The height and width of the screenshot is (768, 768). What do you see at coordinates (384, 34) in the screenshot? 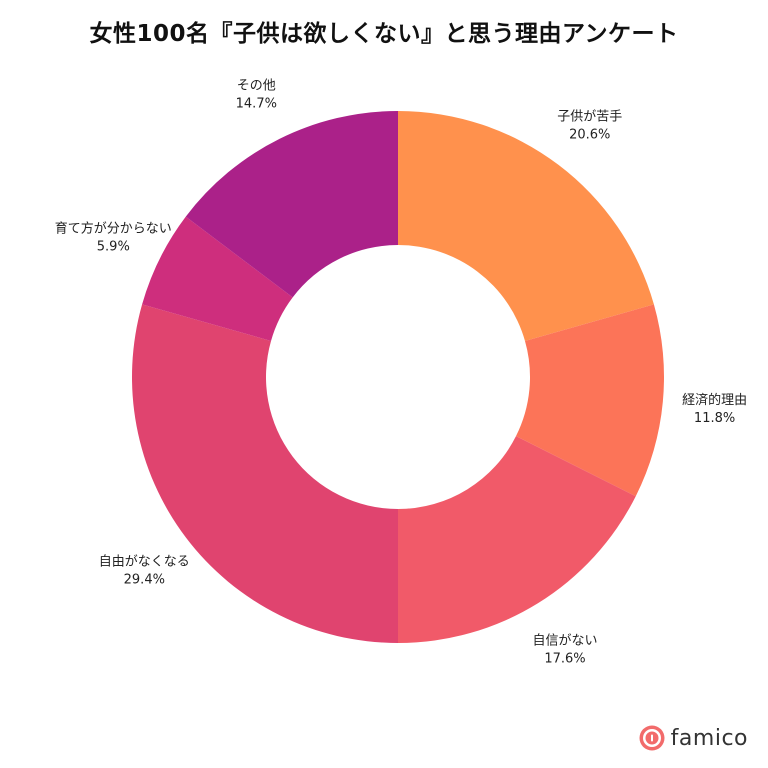
I see `chart-title: 女性100名『子供は欲しくない』と思う理由アンケート` at bounding box center [384, 34].